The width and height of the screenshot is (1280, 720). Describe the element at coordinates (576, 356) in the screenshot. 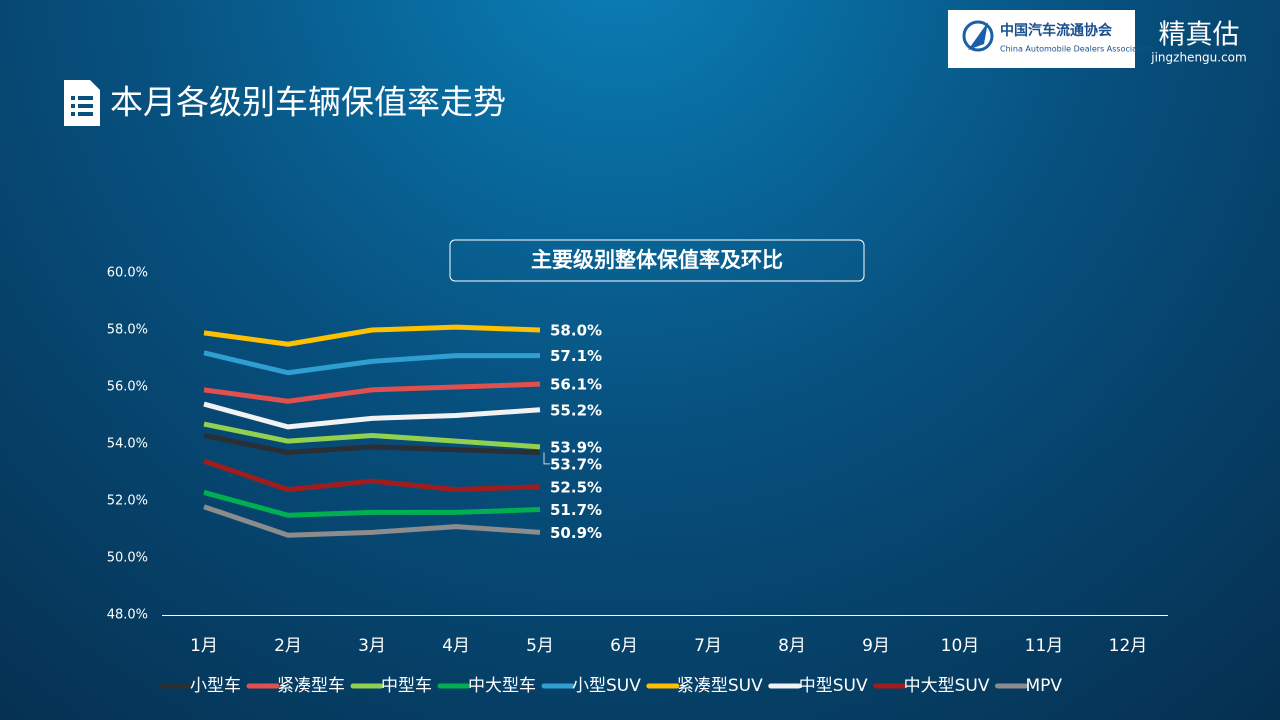

I see `data-label: 57.1%` at that location.